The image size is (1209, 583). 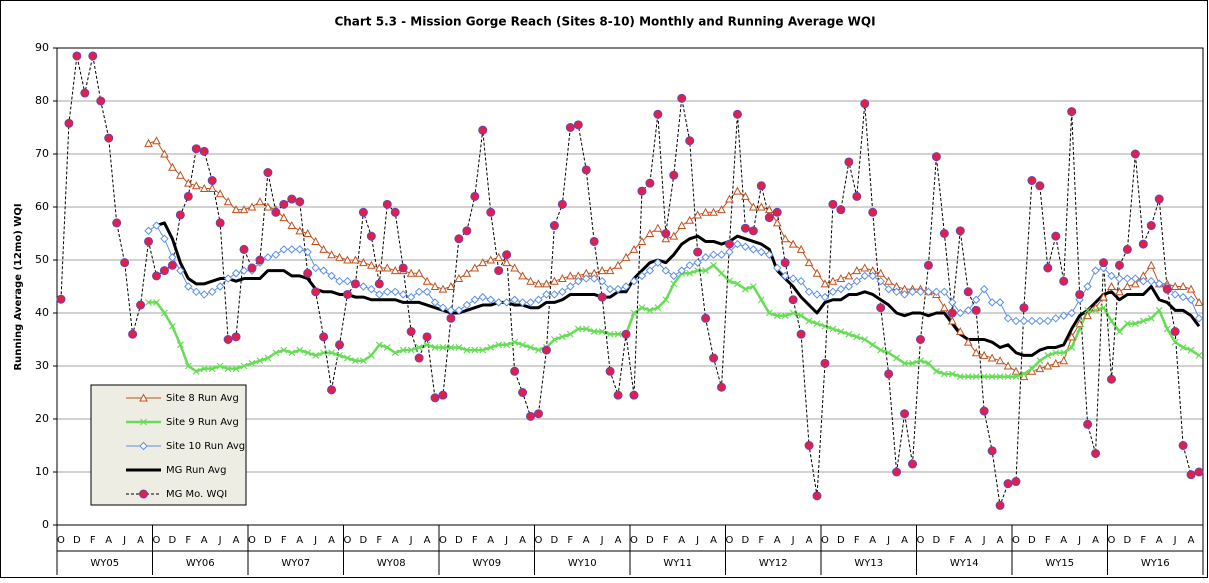 What do you see at coordinates (18, 286) in the screenshot?
I see `y-axis-label: Running Average (12mo) WQI` at bounding box center [18, 286].